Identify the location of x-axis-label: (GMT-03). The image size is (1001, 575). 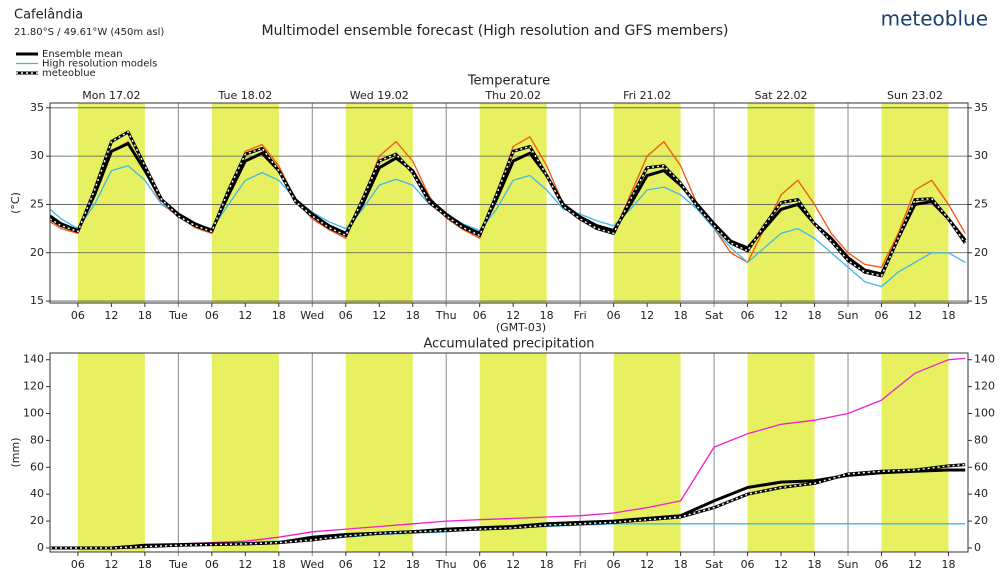
(521, 327).